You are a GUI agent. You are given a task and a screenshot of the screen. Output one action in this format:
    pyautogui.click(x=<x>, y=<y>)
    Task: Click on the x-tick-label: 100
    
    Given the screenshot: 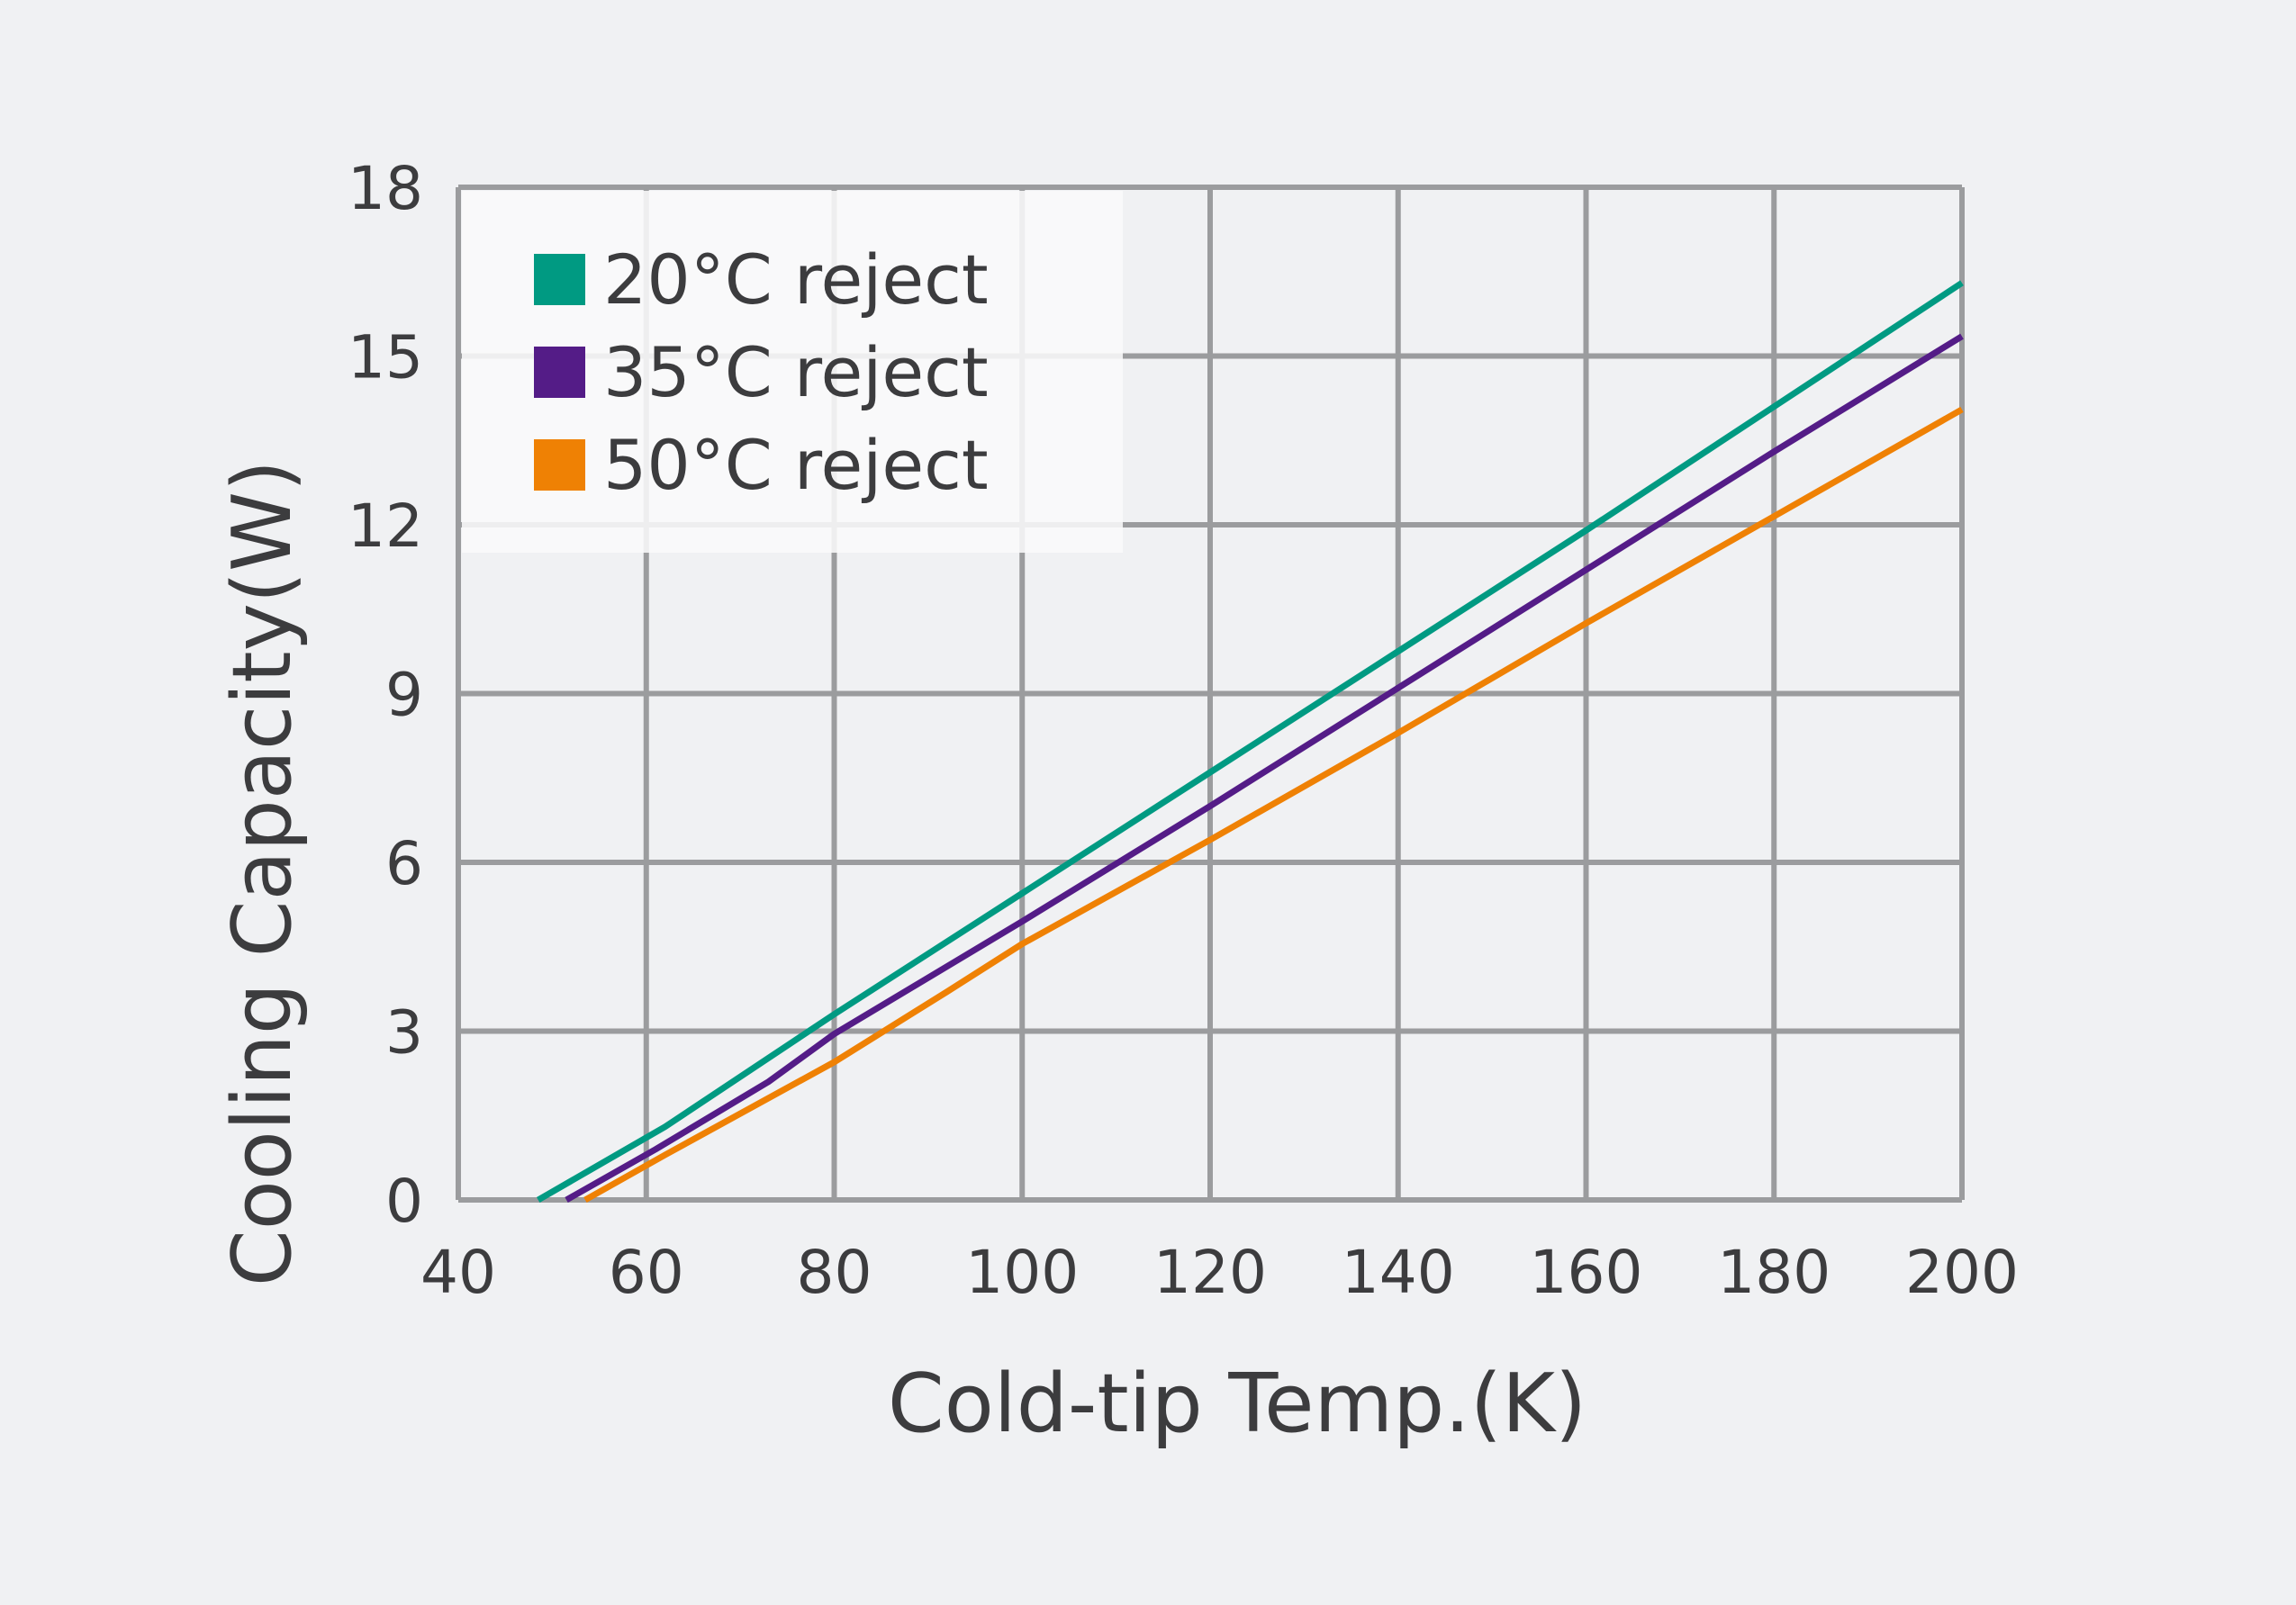 What is the action you would take?
    pyautogui.click(x=1022, y=1272)
    